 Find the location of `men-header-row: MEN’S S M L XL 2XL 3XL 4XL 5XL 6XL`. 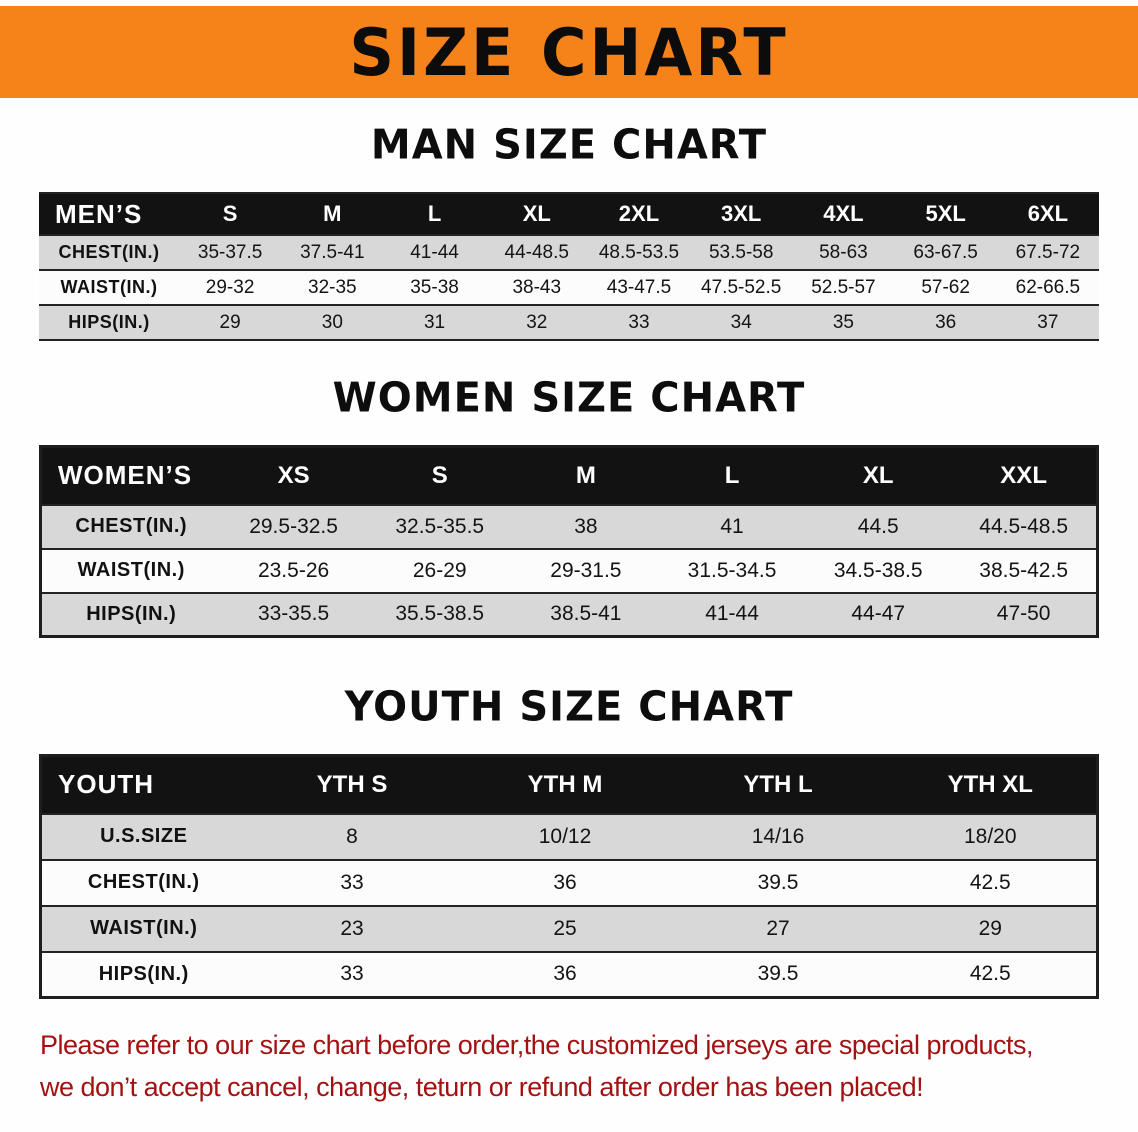

men-header-row: MEN’S S M L XL 2XL 3XL 4XL 5XL 6XL is located at coordinates (569, 214).